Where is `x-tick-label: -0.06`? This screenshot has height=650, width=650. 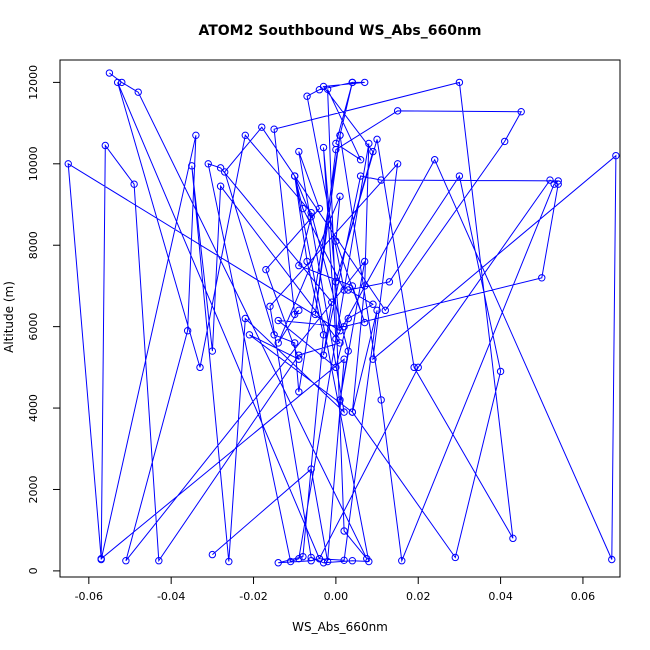
x-tick-label: -0.06 is located at coordinates (89, 596).